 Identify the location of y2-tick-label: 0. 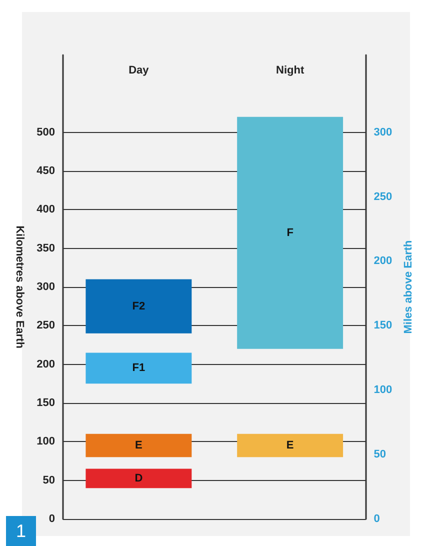
(377, 519).